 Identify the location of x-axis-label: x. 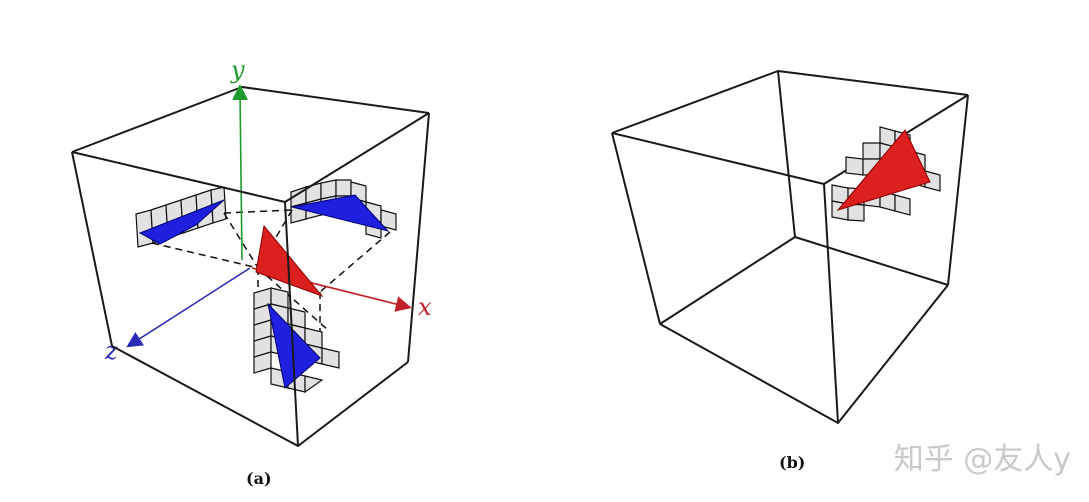
(425, 307).